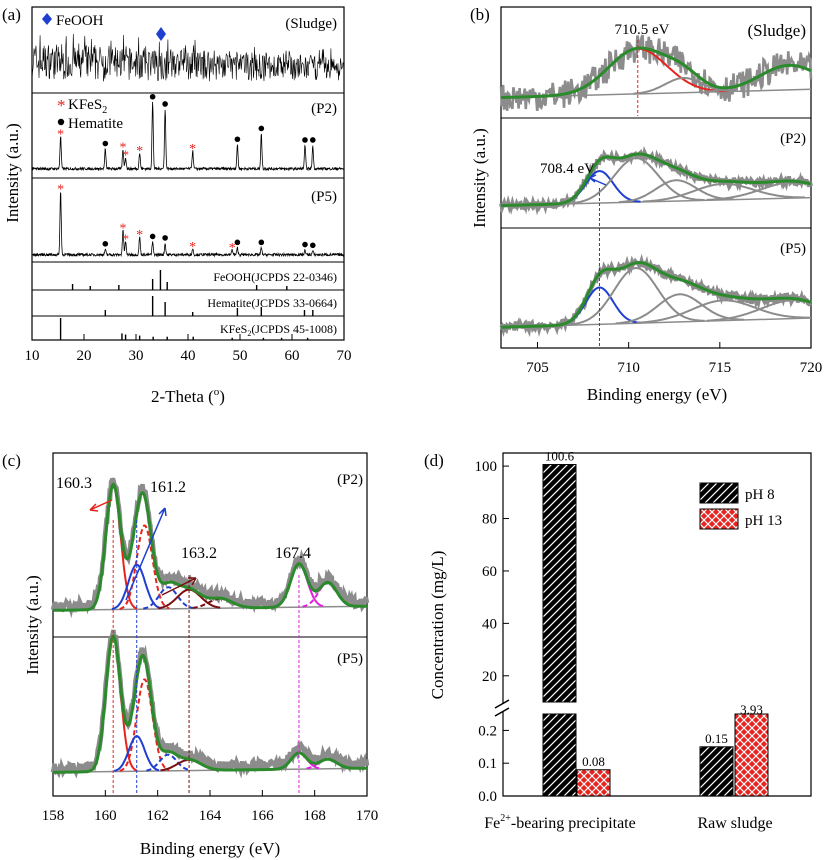 This screenshot has width=827, height=860. What do you see at coordinates (105, 816) in the screenshot?
I see `x-tick-label: 160` at bounding box center [105, 816].